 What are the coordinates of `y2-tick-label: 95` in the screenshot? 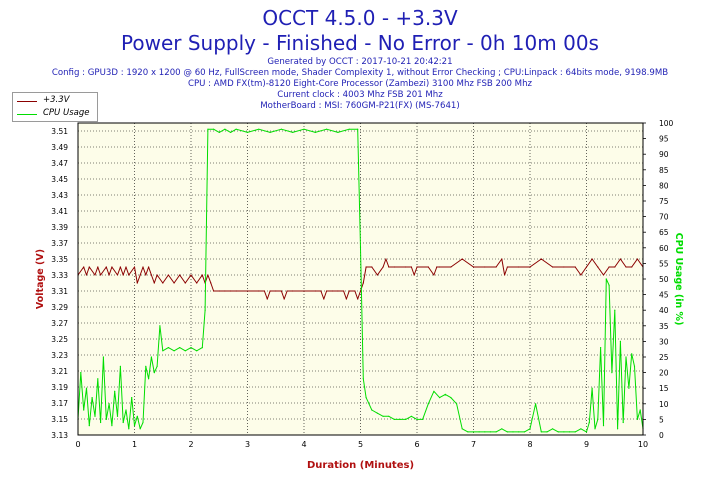 It's located at (664, 139).